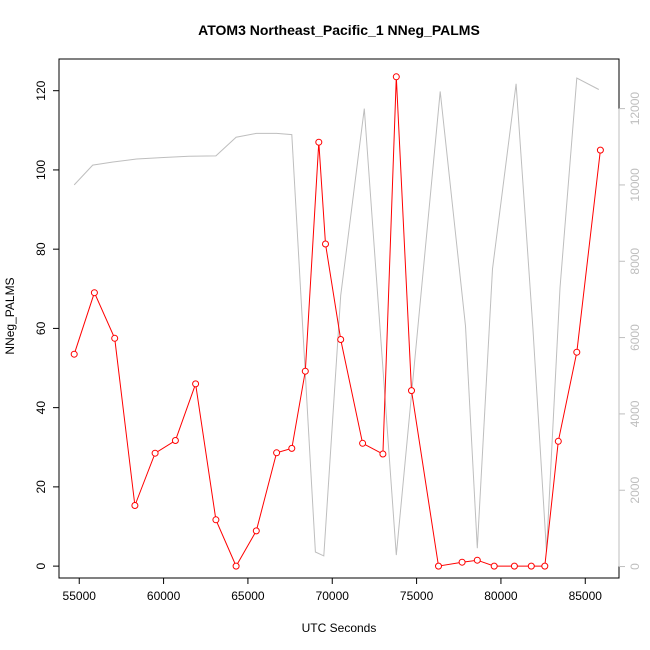 The height and width of the screenshot is (650, 650). What do you see at coordinates (333, 596) in the screenshot?
I see `x-tick-label: 70000` at bounding box center [333, 596].